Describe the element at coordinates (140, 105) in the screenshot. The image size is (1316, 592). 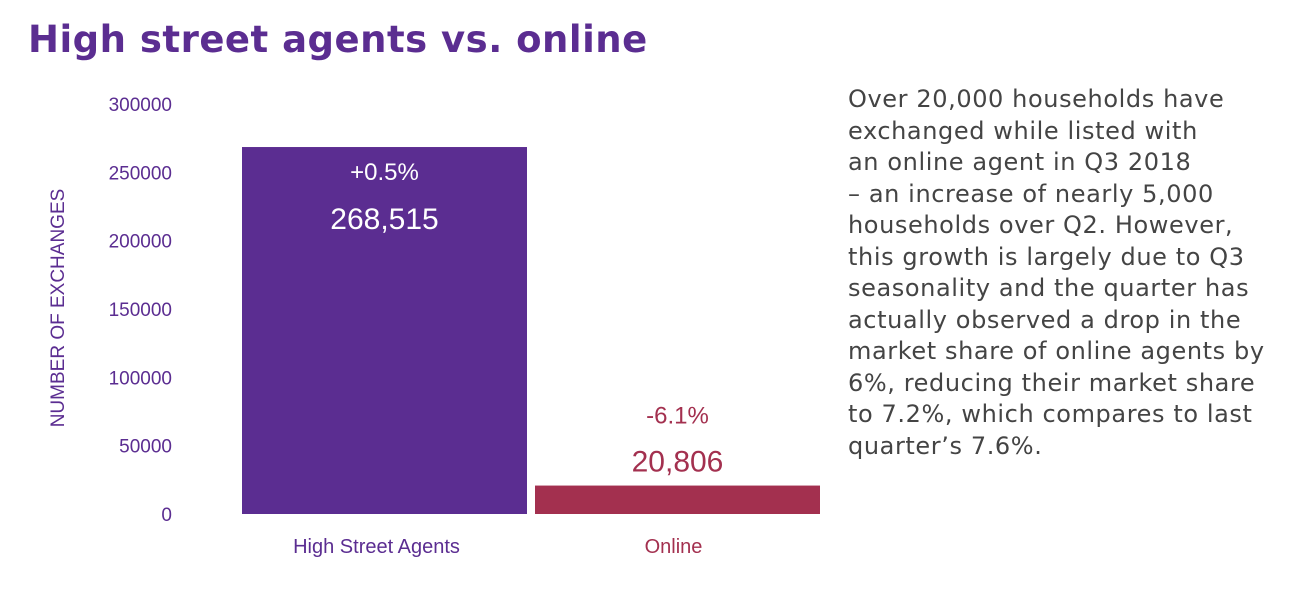
I see `y-tick-label: 300000` at that location.